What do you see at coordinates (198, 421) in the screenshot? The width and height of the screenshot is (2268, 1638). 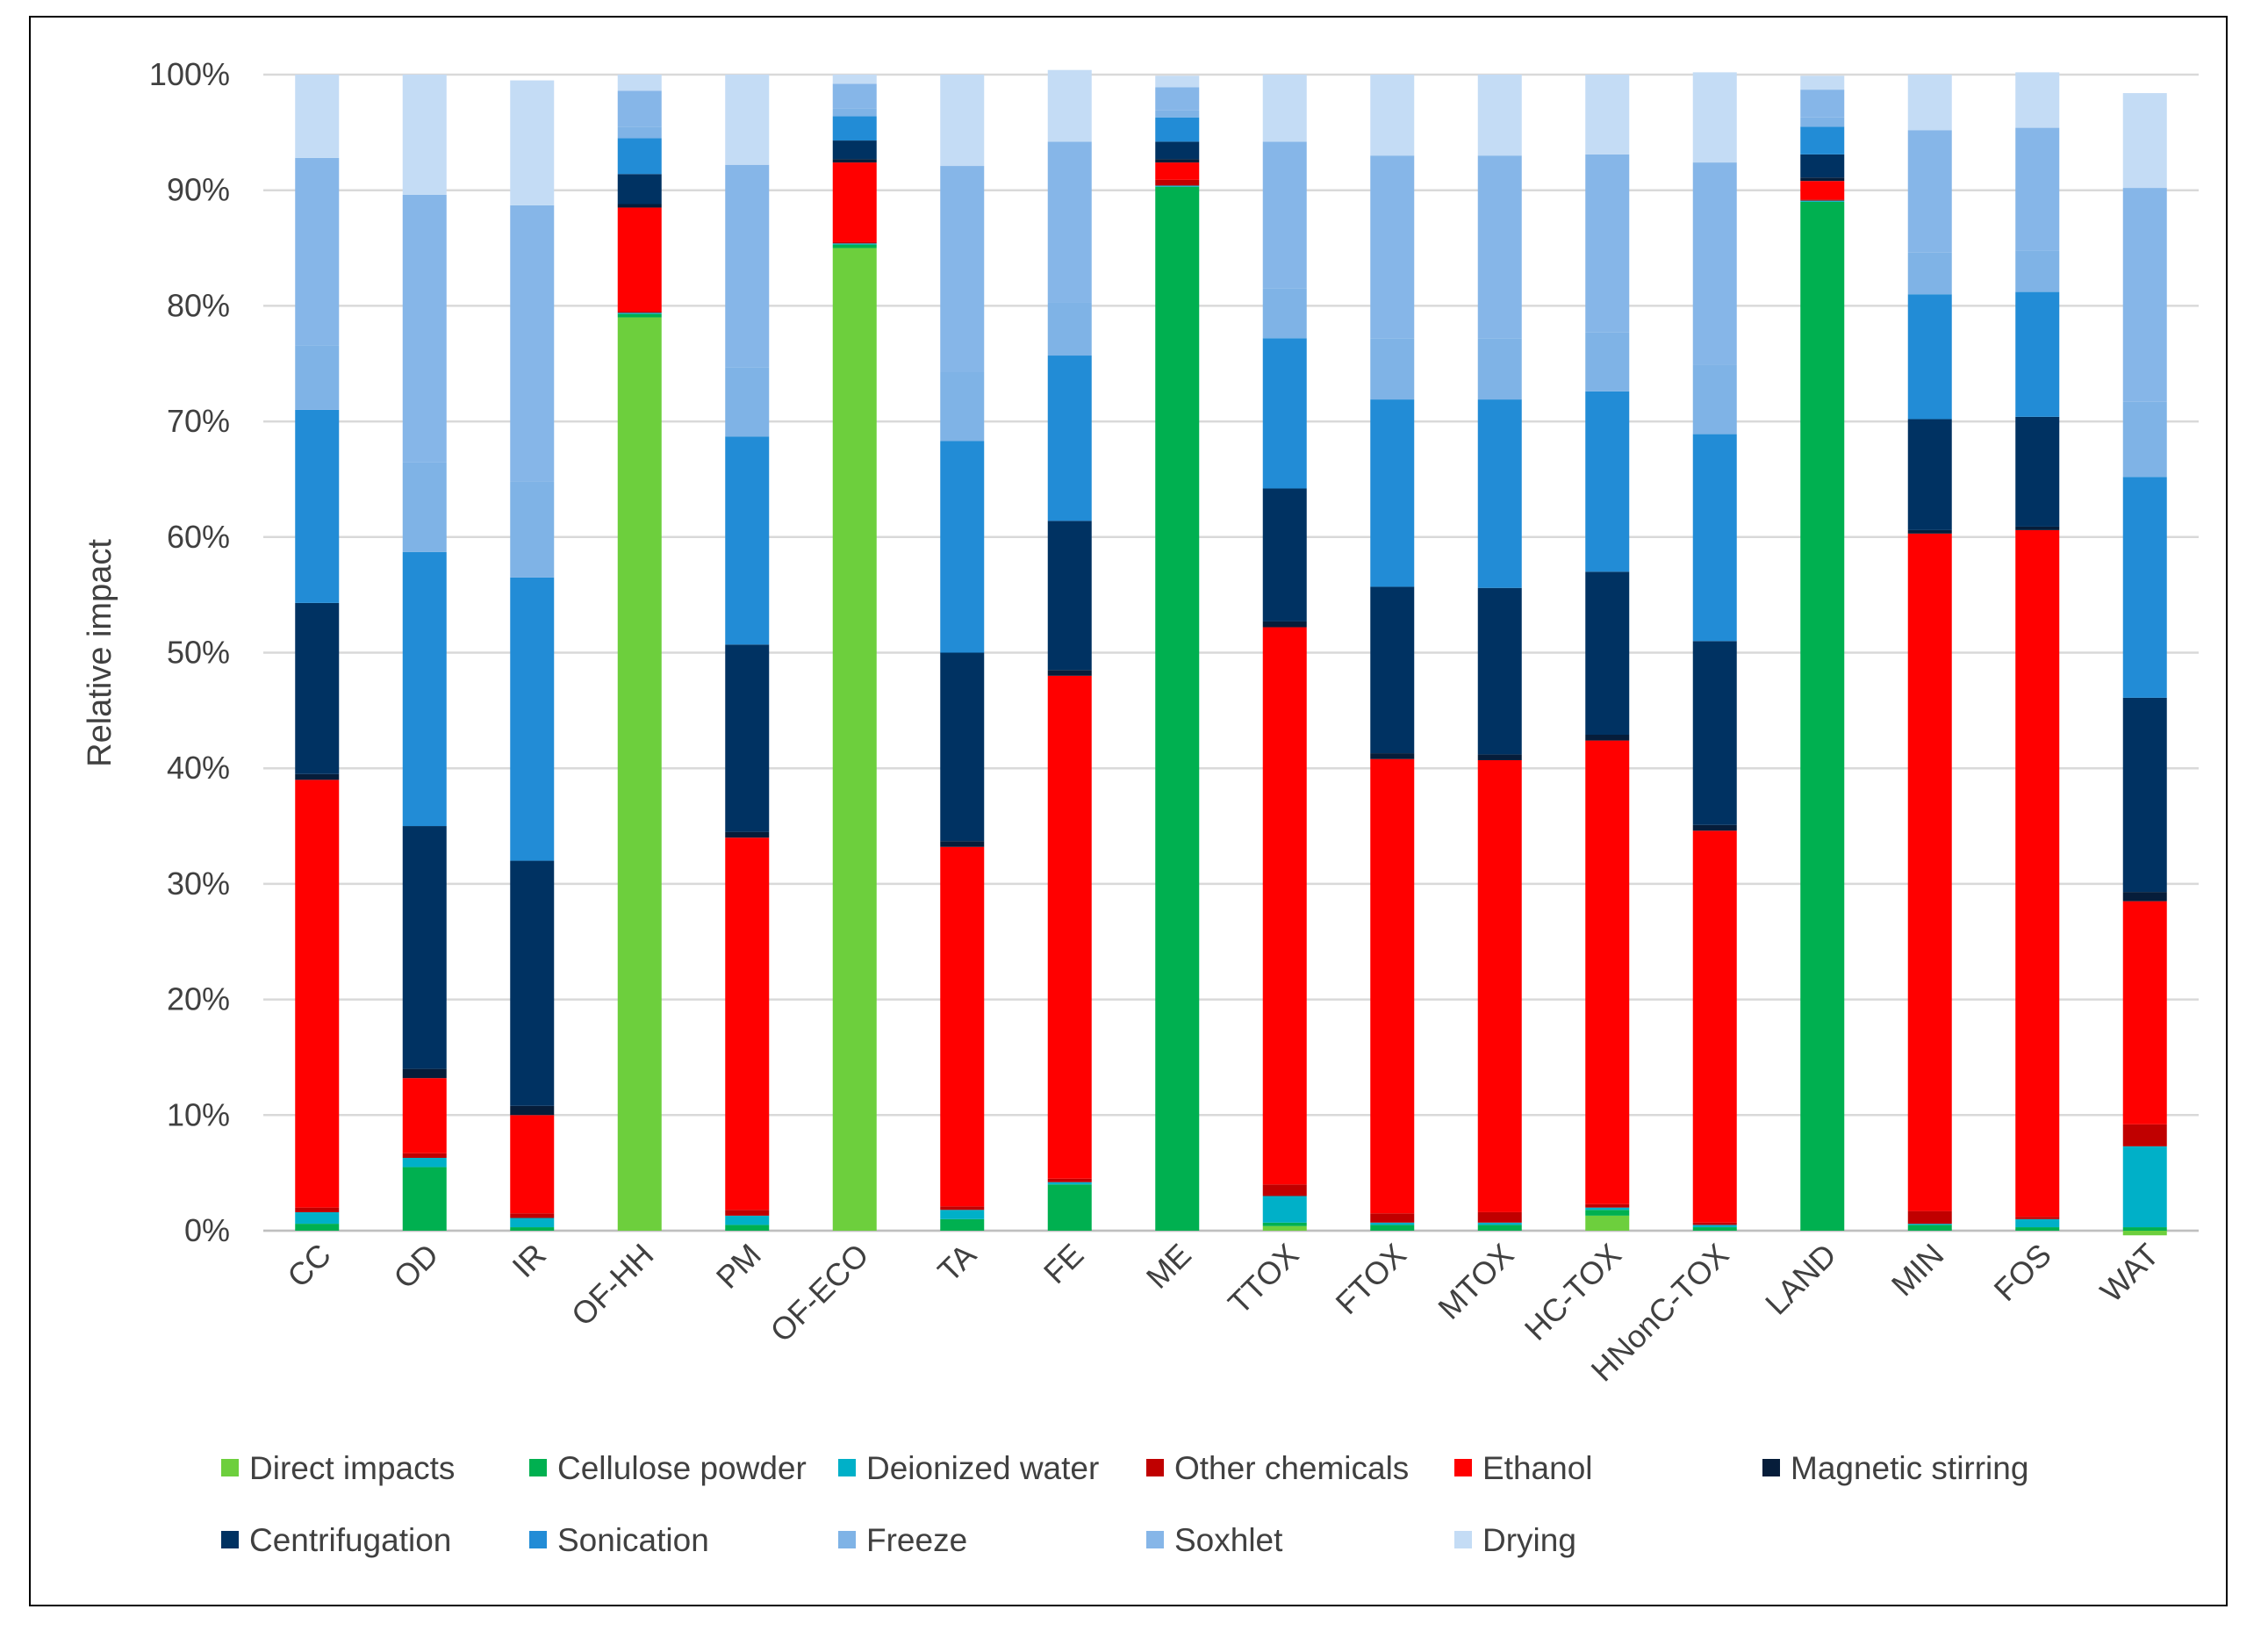 I see `y-tick-label: 70%` at bounding box center [198, 421].